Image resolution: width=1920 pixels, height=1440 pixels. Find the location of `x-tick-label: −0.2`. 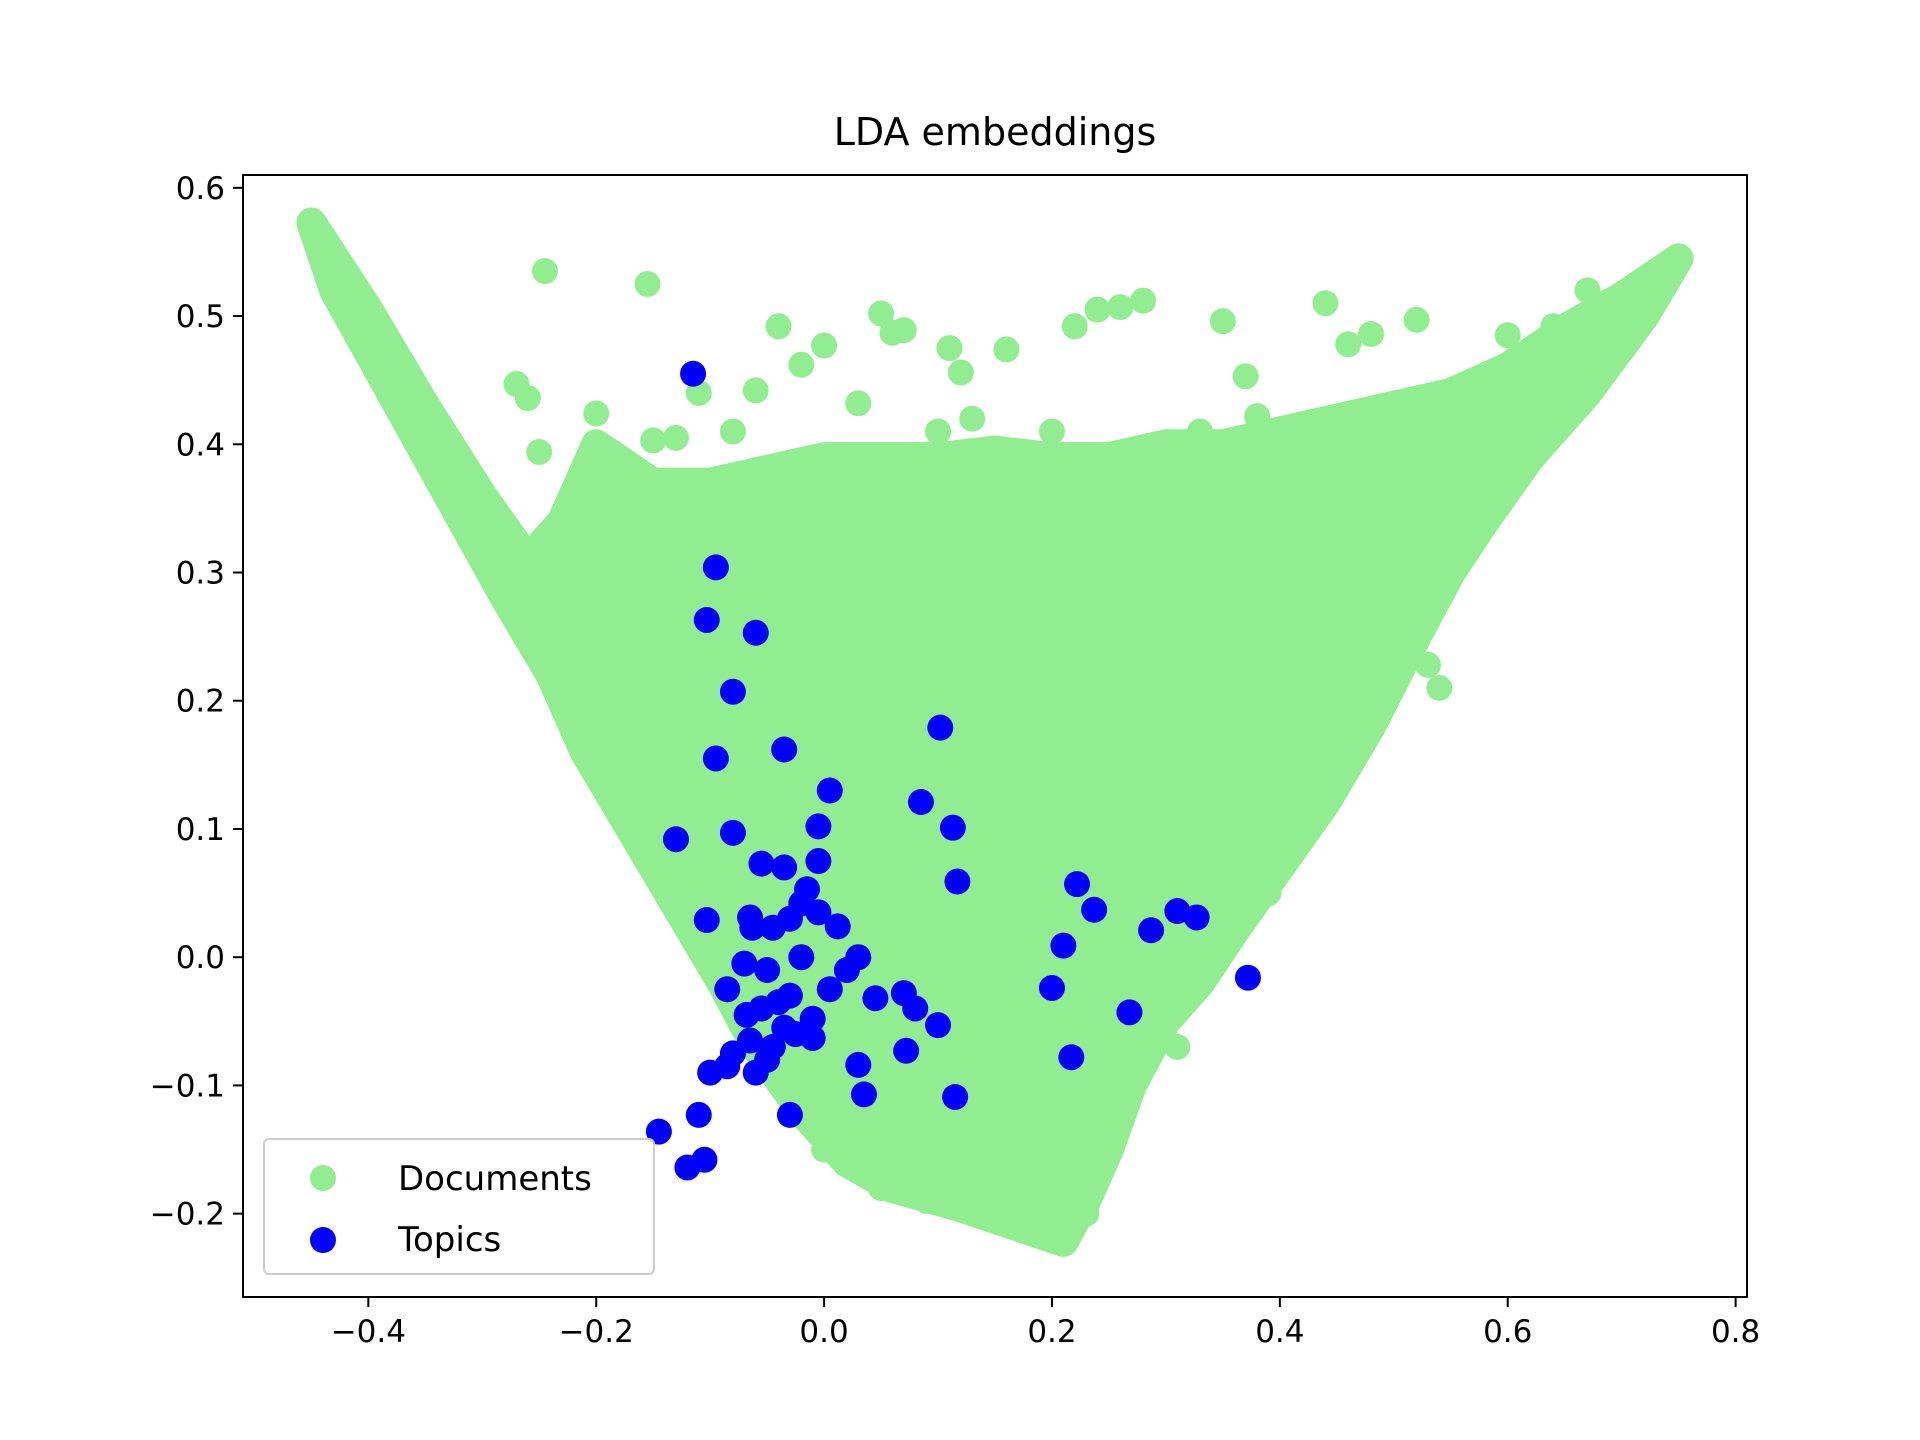

x-tick-label: −0.2 is located at coordinates (596, 1332).